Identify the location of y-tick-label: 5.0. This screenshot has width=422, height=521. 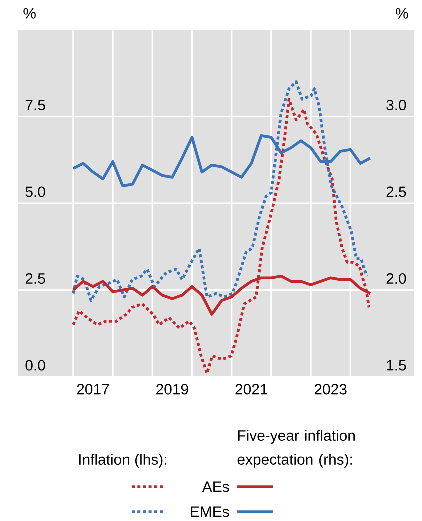
(36, 192).